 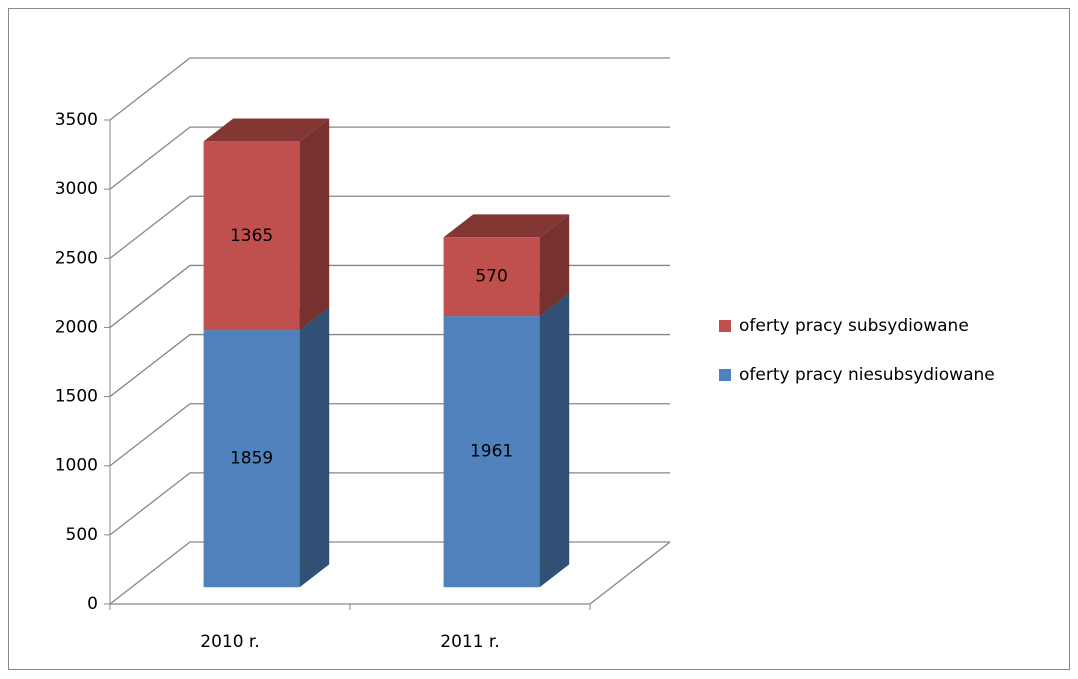 I want to click on y-tick-label: 0, so click(x=92, y=604).